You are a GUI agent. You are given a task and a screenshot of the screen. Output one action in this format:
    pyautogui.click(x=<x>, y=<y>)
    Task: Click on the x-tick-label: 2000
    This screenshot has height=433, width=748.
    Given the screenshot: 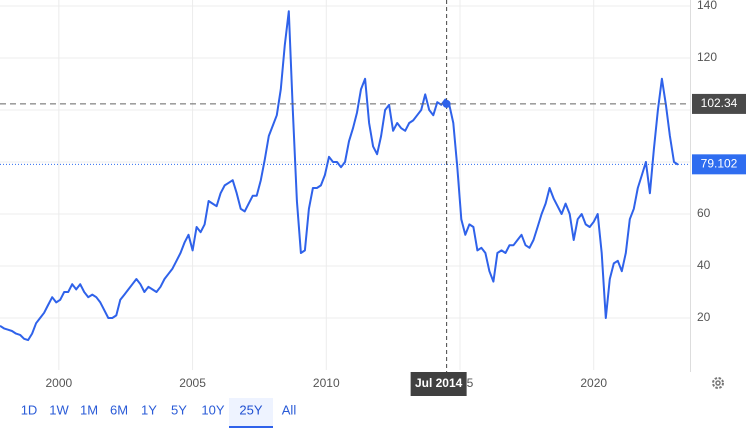 What is the action you would take?
    pyautogui.click(x=58, y=383)
    